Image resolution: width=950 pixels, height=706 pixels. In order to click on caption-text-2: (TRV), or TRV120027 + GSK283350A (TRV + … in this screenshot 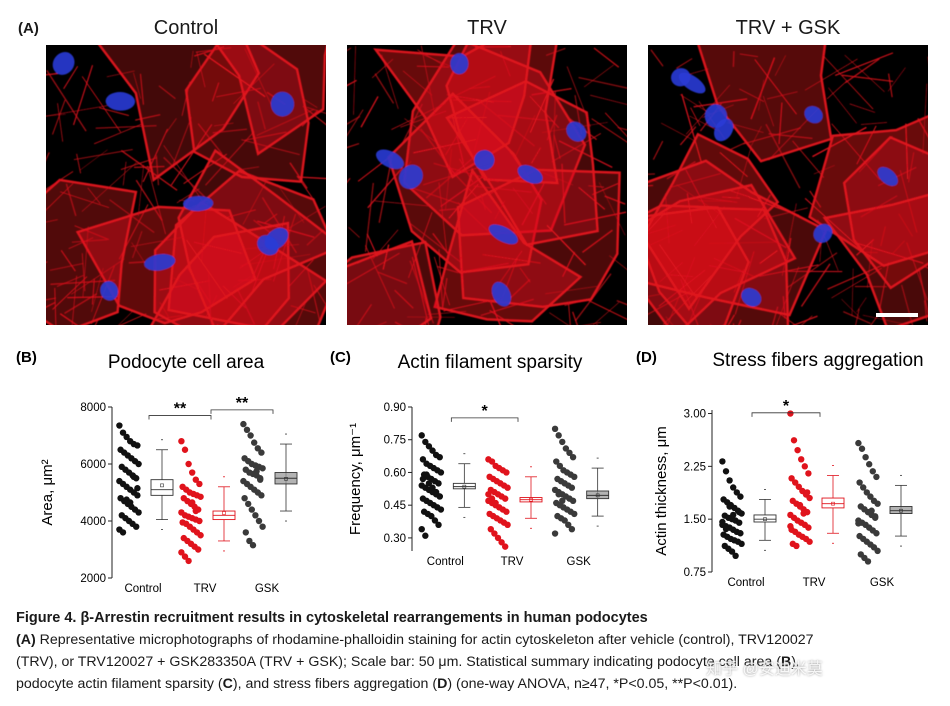, I will do `click(398, 662)`.